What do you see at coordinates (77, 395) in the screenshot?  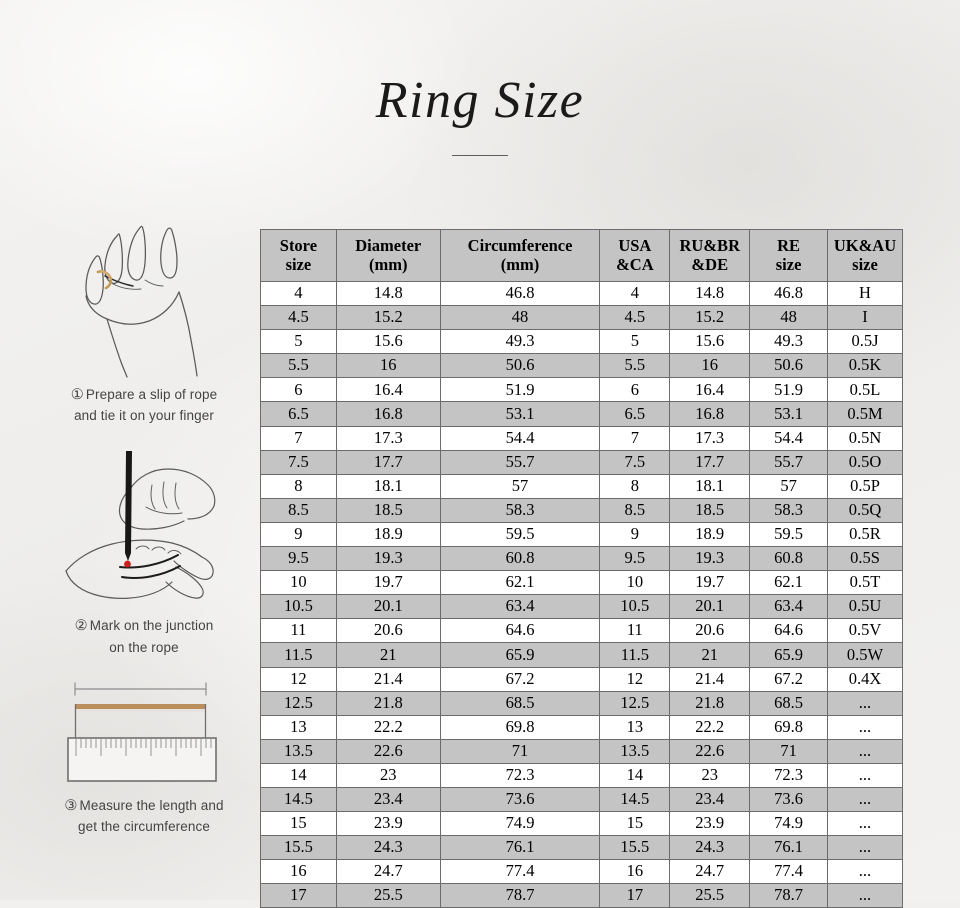 I see `step-1-number: ①` at bounding box center [77, 395].